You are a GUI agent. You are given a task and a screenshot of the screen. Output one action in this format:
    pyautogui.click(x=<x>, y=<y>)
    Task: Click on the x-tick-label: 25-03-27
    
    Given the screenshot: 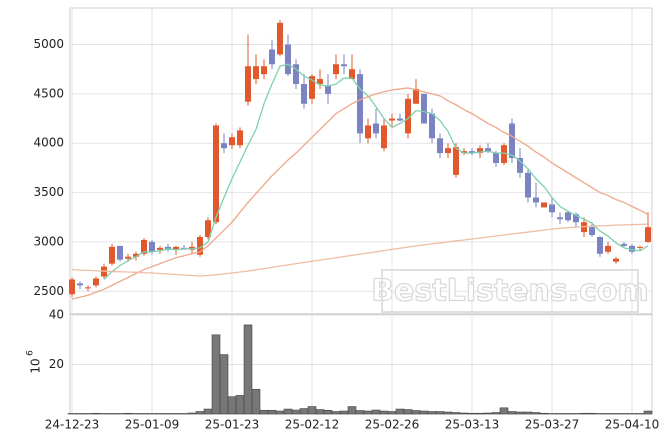 What is the action you would take?
    pyautogui.click(x=552, y=425)
    